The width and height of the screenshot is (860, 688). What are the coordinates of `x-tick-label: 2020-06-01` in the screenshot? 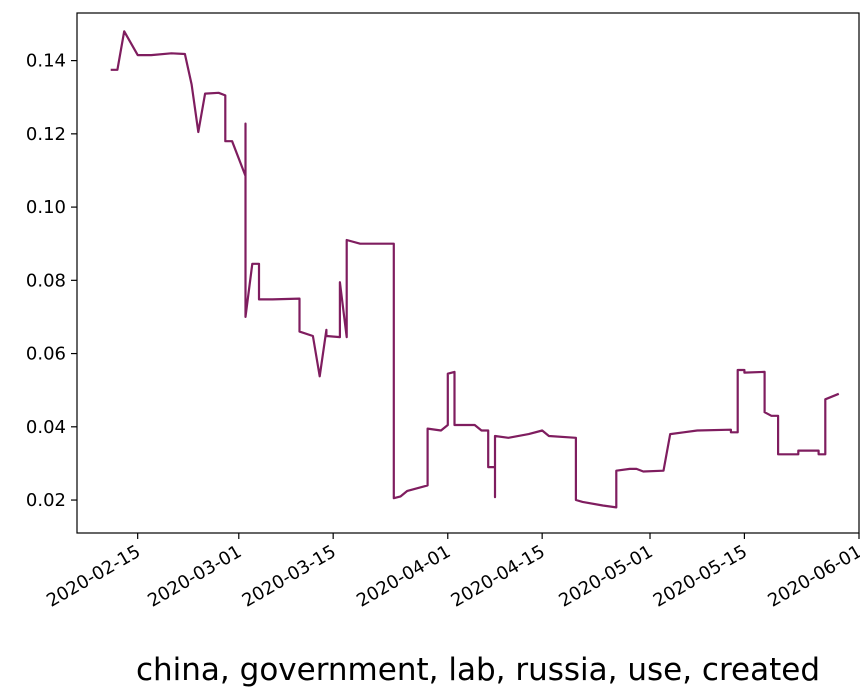 It's located at (812, 576).